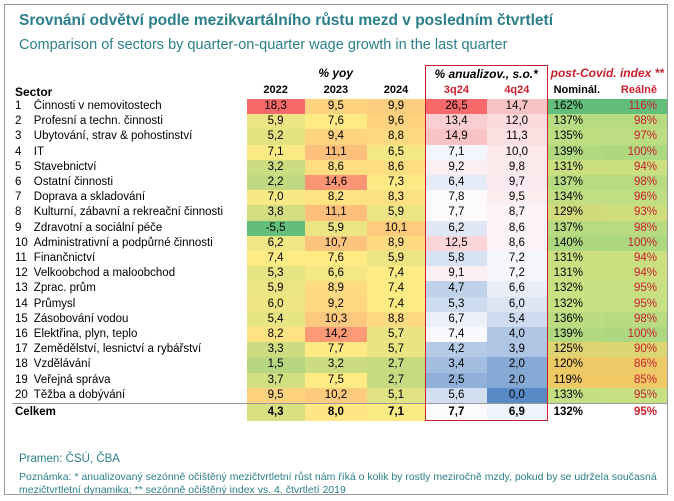 The width and height of the screenshot is (674, 501). I want to click on cell-y2023: 10,2, so click(336, 395).